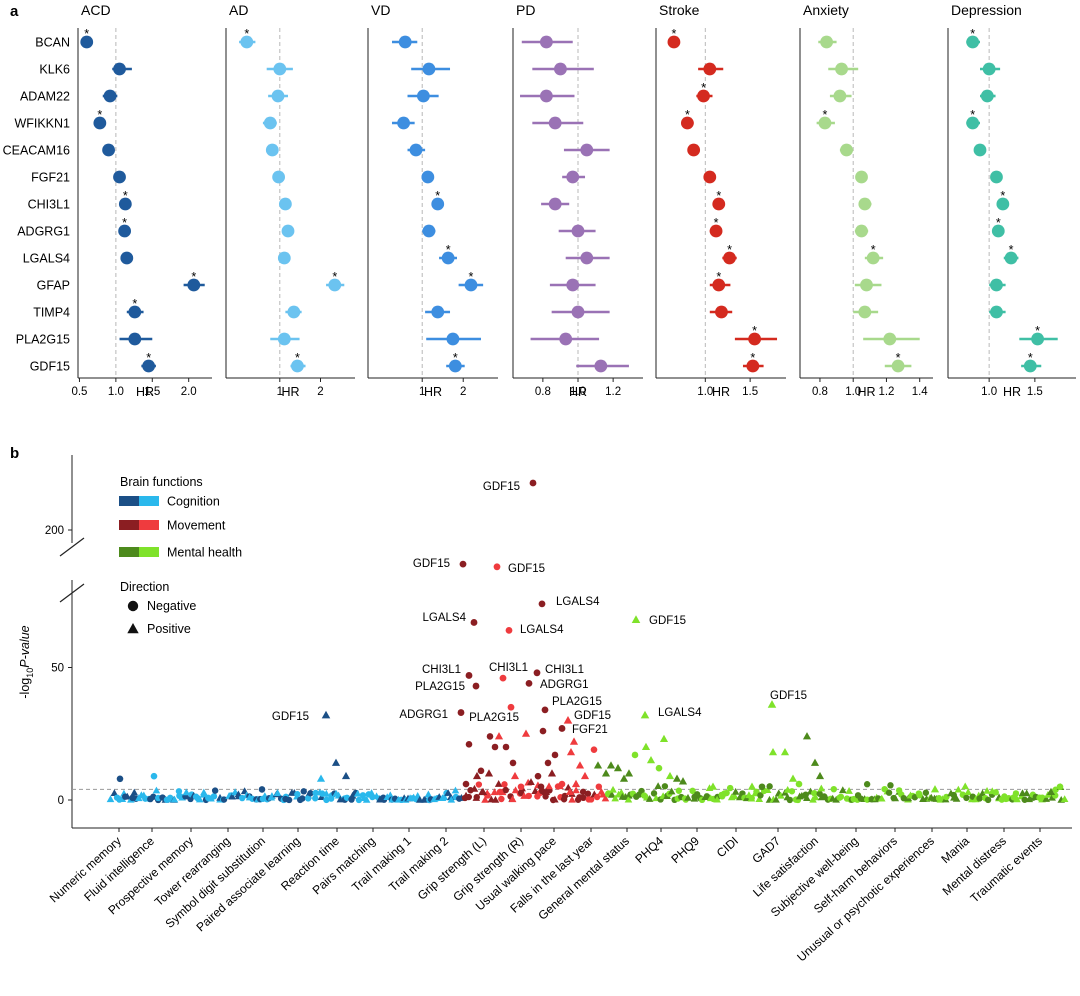  What do you see at coordinates (886, 392) in the screenshot?
I see `x-tick-label: 1.2` at bounding box center [886, 392].